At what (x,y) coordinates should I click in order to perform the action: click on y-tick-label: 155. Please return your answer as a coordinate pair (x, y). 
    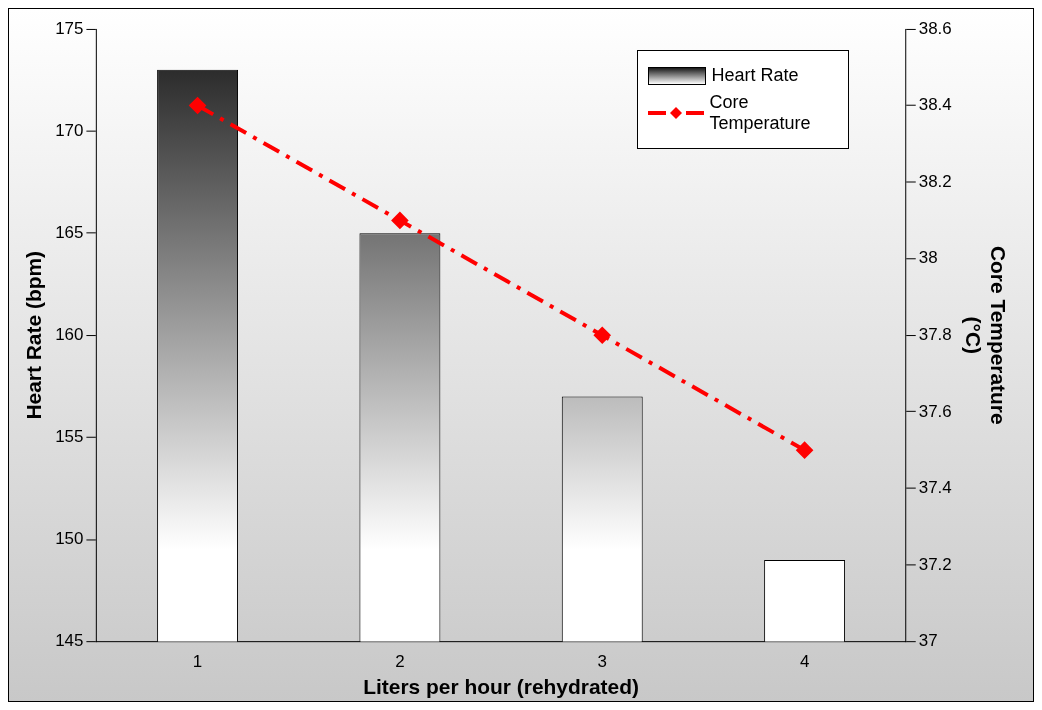
    Looking at the image, I should click on (69, 437).